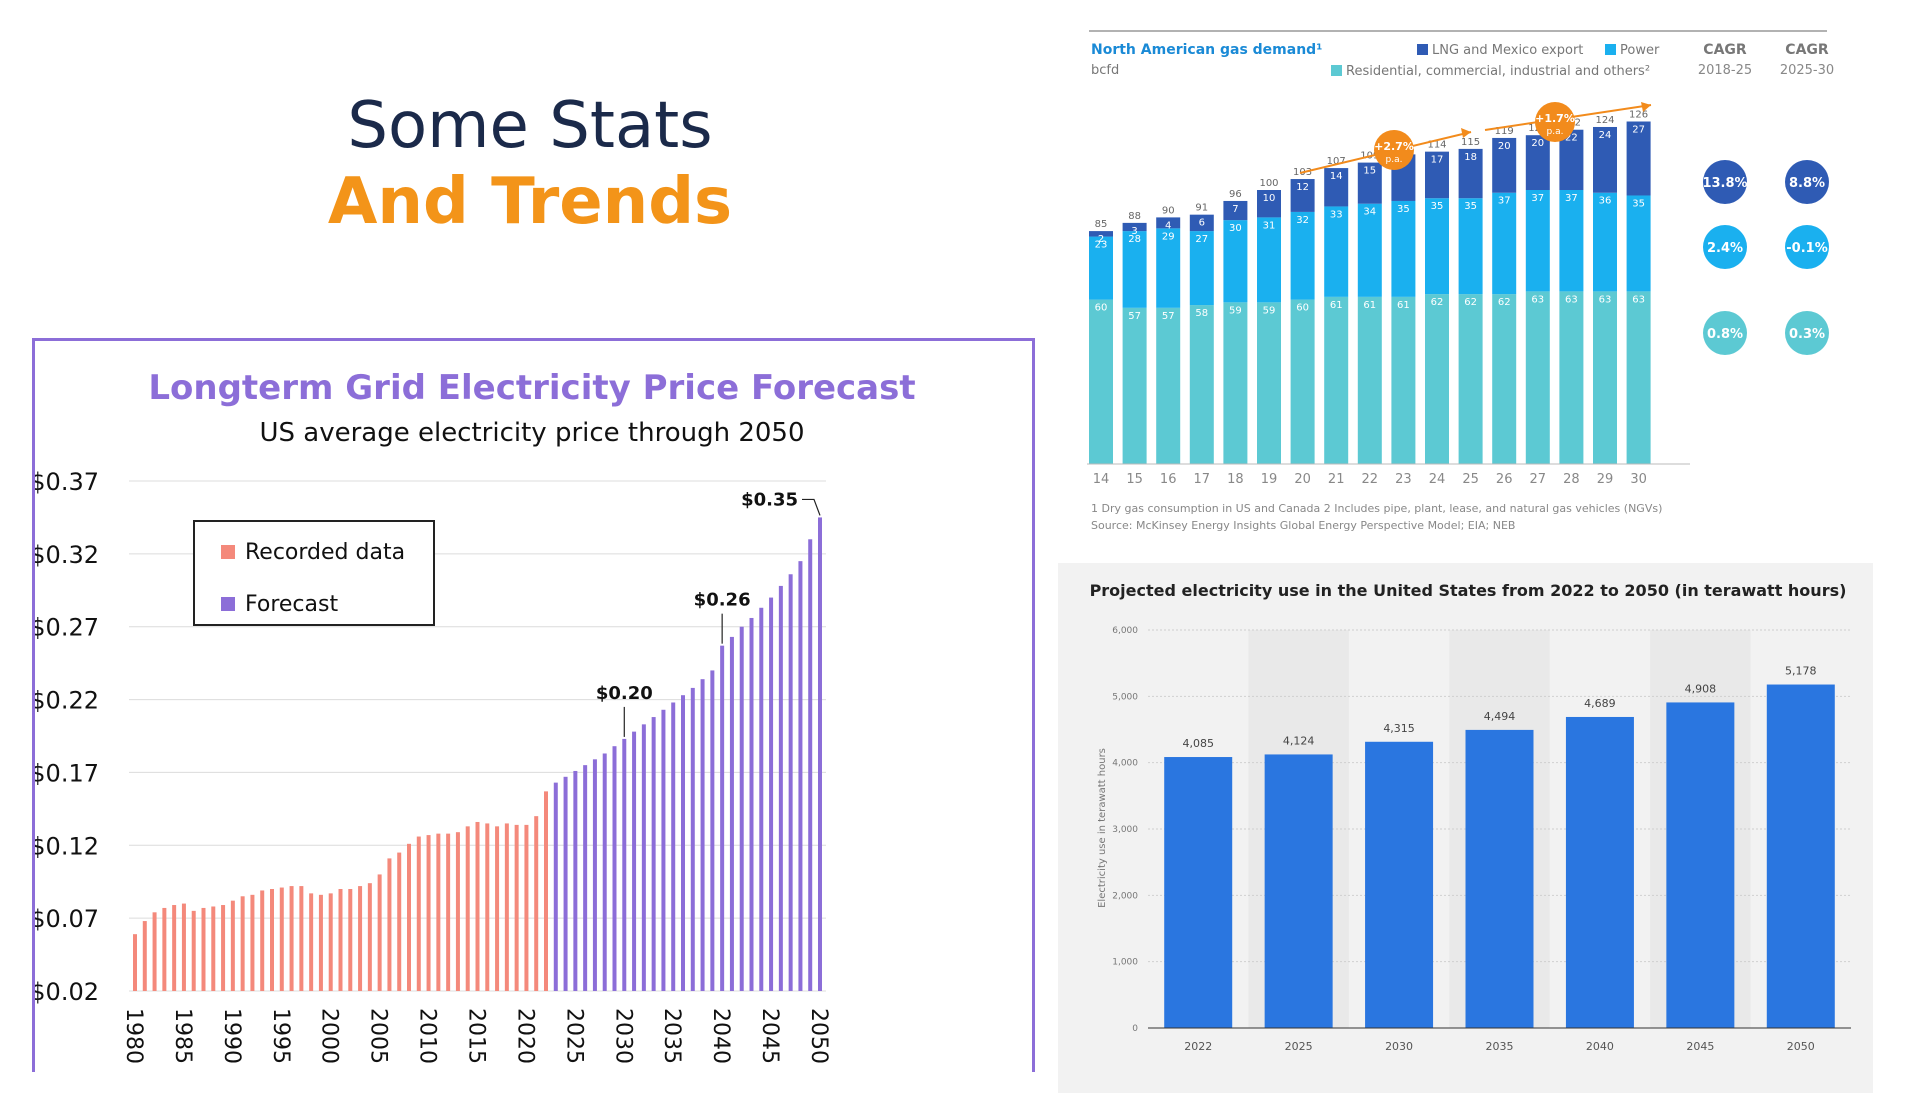  What do you see at coordinates (1403, 305) in the screenshot?
I see `res-segment-label: 61` at bounding box center [1403, 305].